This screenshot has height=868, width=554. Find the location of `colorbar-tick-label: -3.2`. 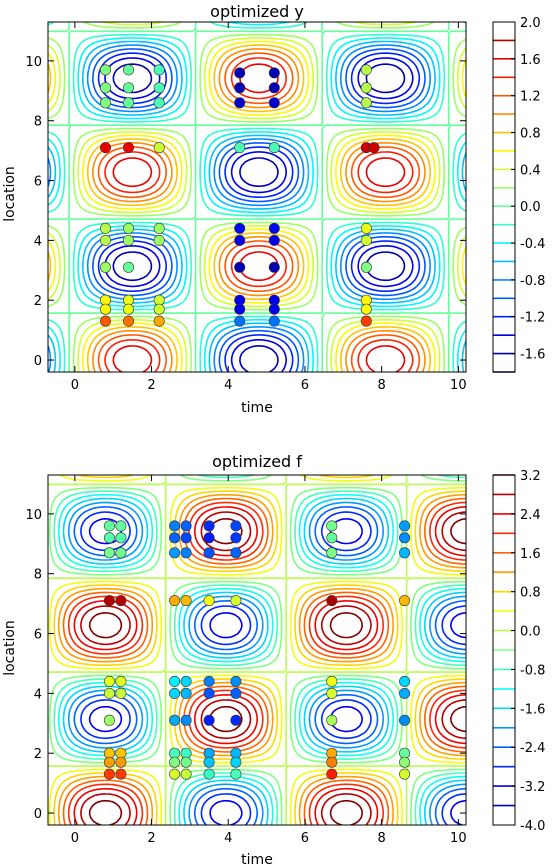

colorbar-tick-label: -3.2 is located at coordinates (532, 787).